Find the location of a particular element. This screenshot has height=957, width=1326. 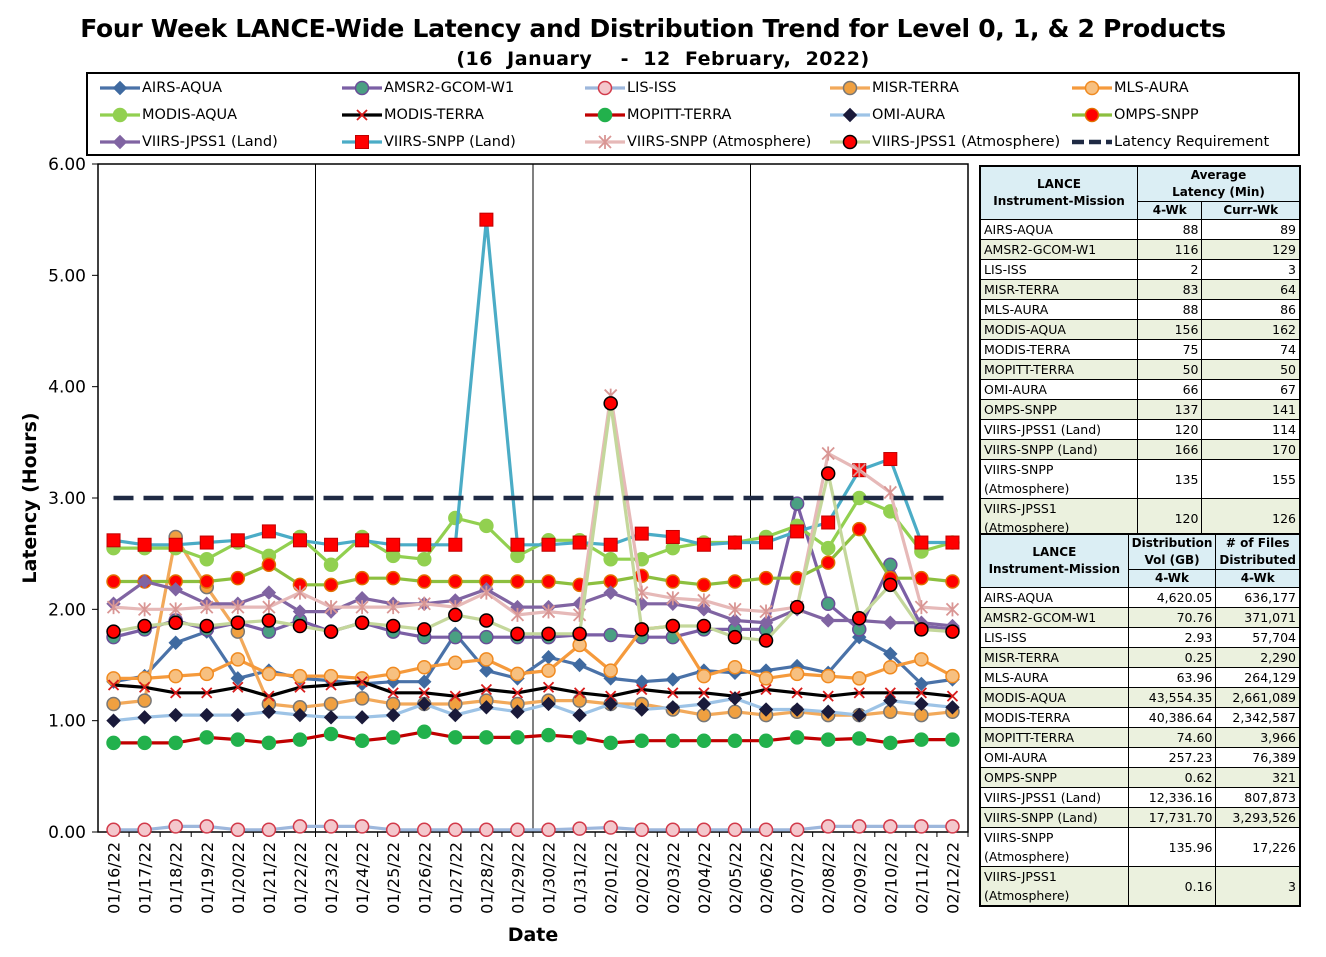

x-tick-label: 02/04/22 is located at coordinates (704, 878).